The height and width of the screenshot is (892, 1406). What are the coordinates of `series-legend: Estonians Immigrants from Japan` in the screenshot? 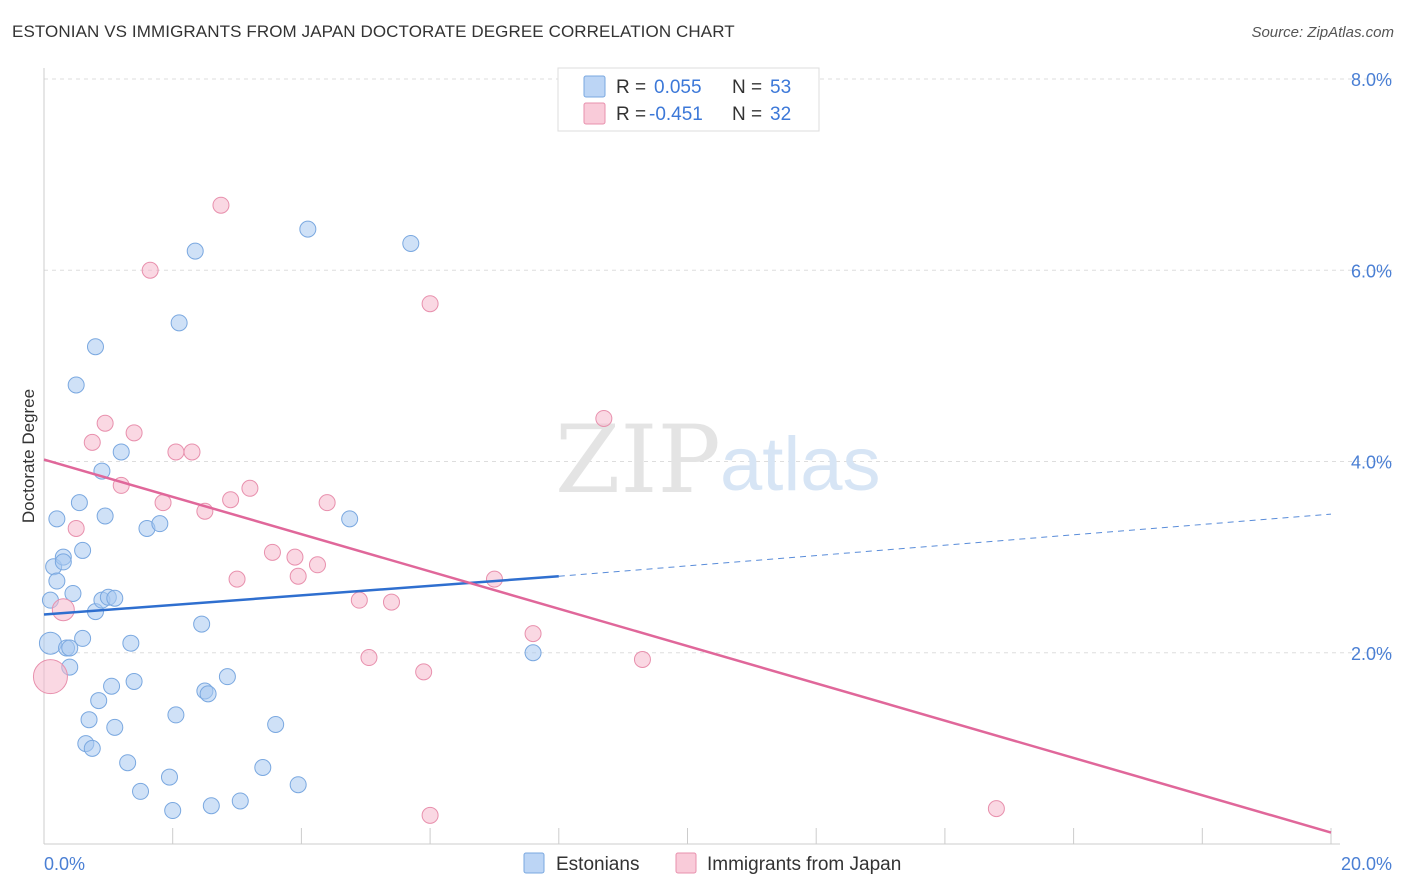 It's located at (712, 863).